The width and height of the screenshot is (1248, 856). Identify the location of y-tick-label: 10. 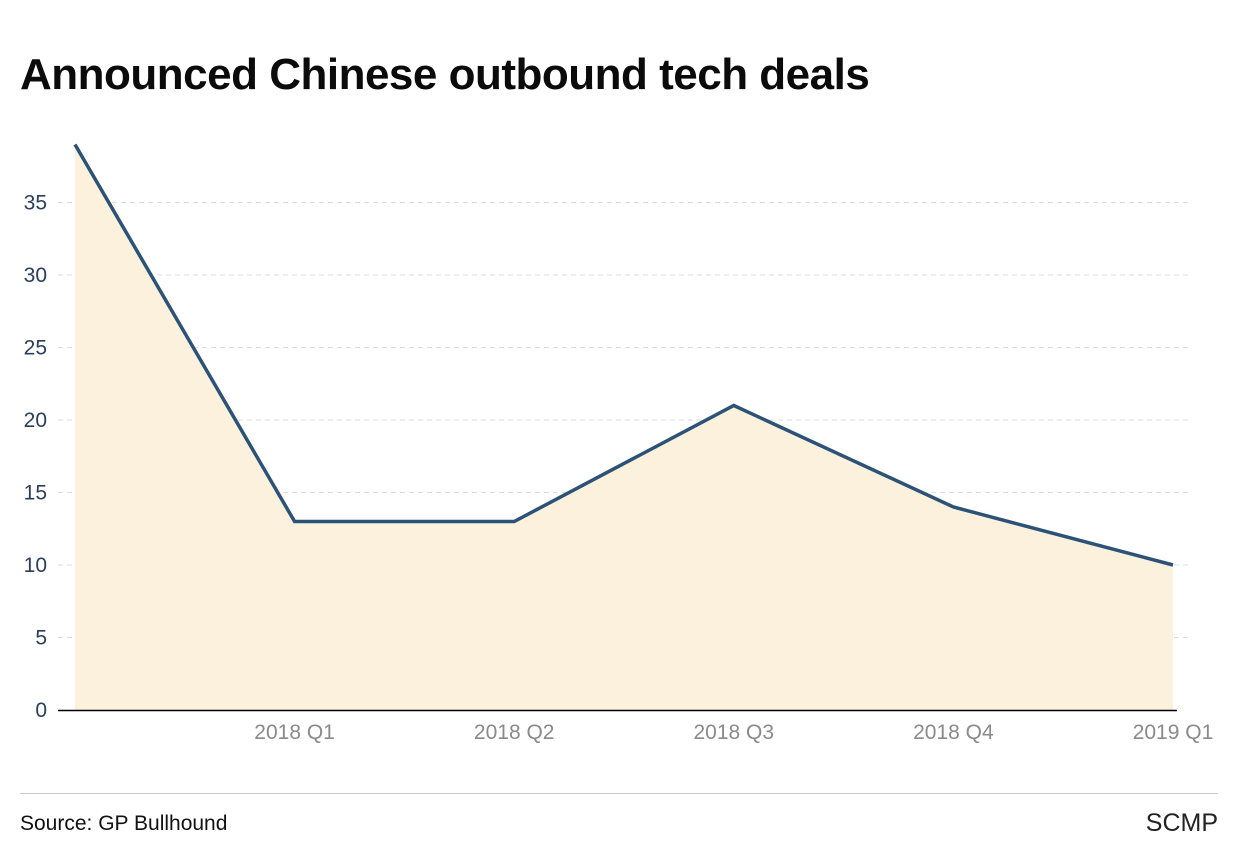
(35, 565).